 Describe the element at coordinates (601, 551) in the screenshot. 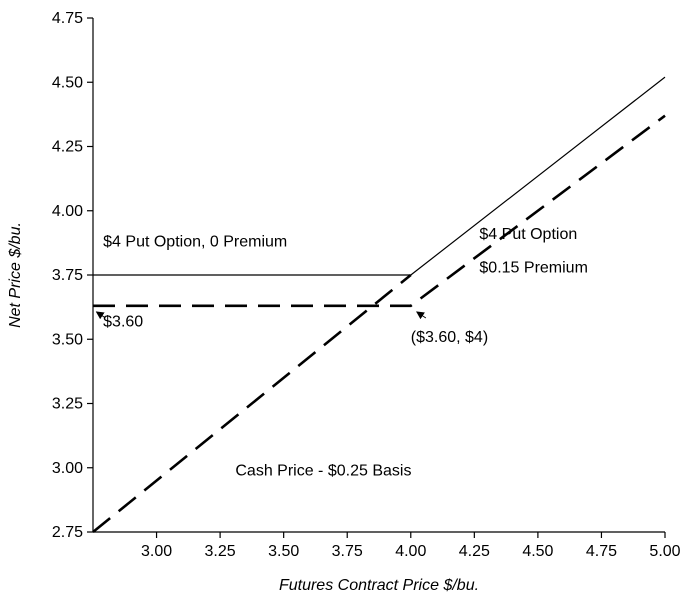

I see `x-tick-label: 4.75` at that location.